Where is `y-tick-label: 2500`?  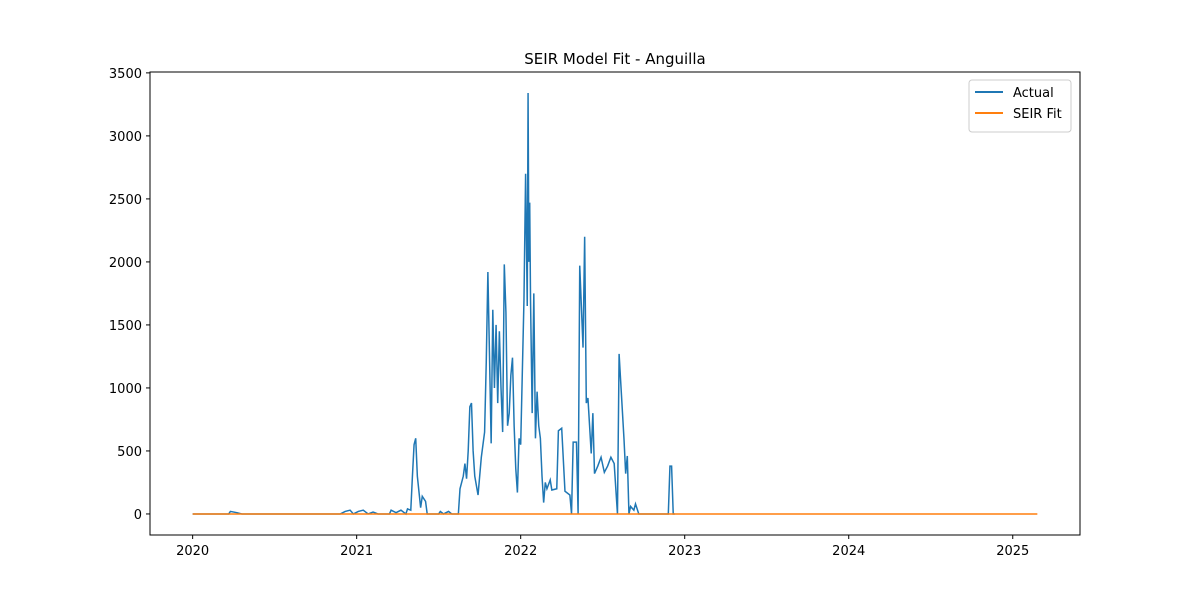
y-tick-label: 2500 is located at coordinates (125, 200).